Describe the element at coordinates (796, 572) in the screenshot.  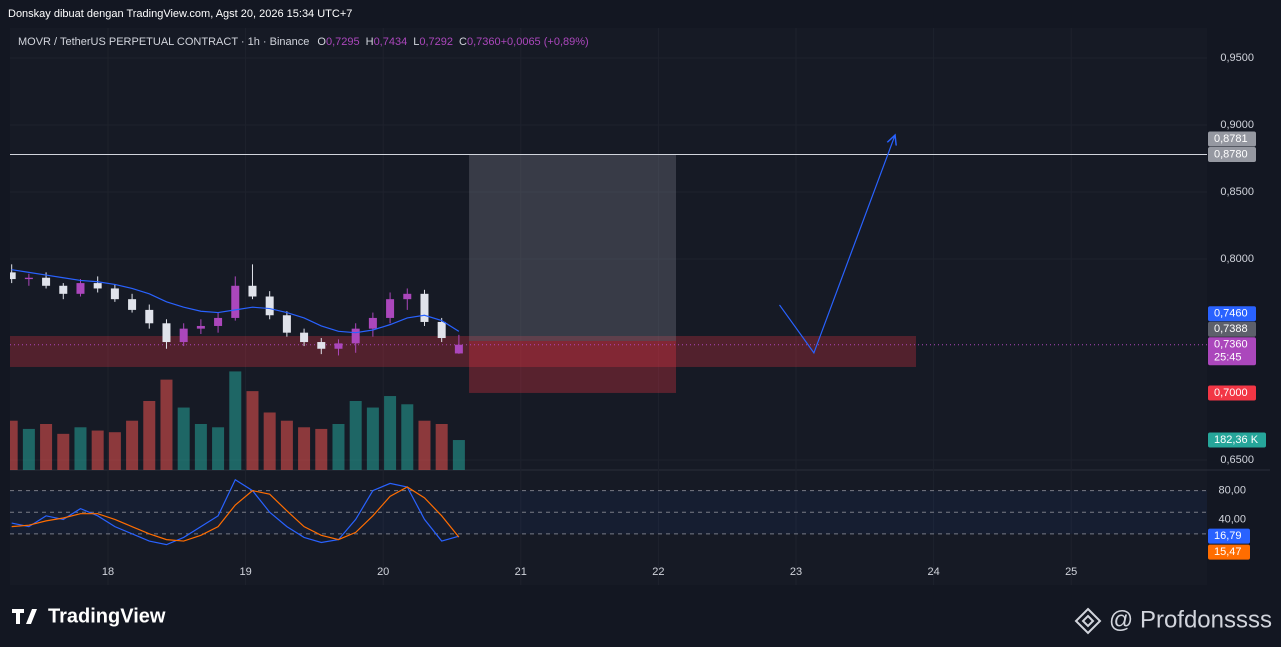
I see `x-tick-label: 23` at that location.